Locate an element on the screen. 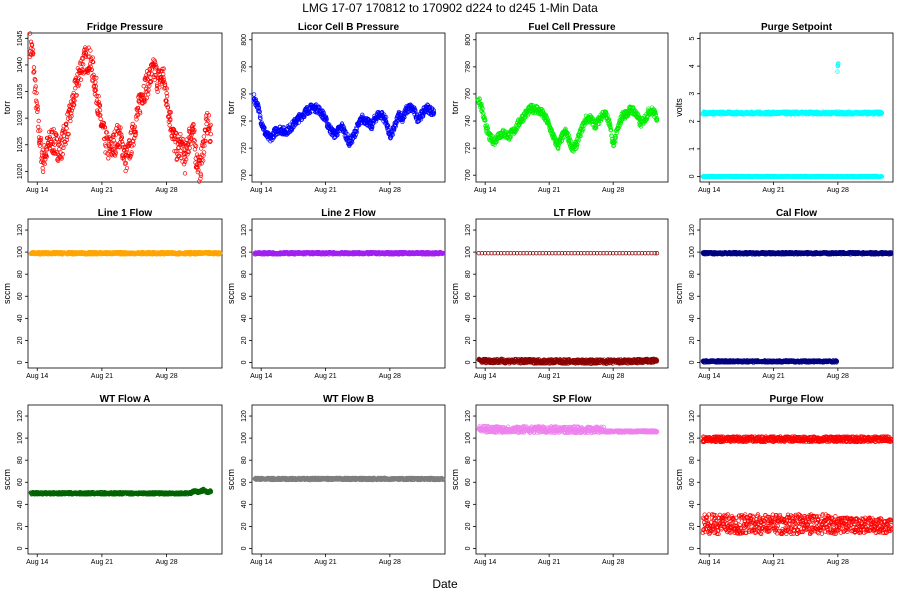 Image resolution: width=900 pixels, height=600 pixels. y-tick-label: 120 is located at coordinates (244, 230).